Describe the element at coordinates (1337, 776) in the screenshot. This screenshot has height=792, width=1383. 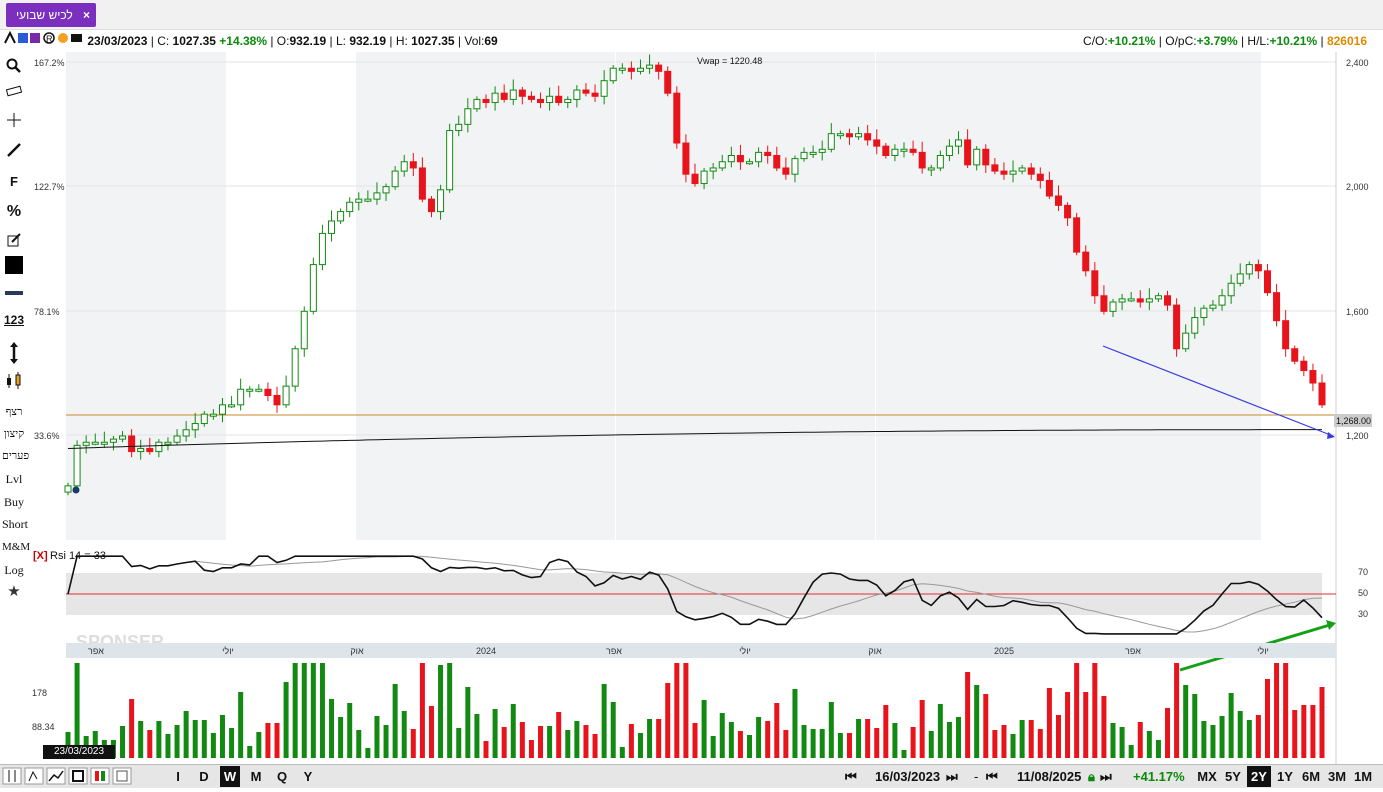
I see `period-button-3m: 3M` at that location.